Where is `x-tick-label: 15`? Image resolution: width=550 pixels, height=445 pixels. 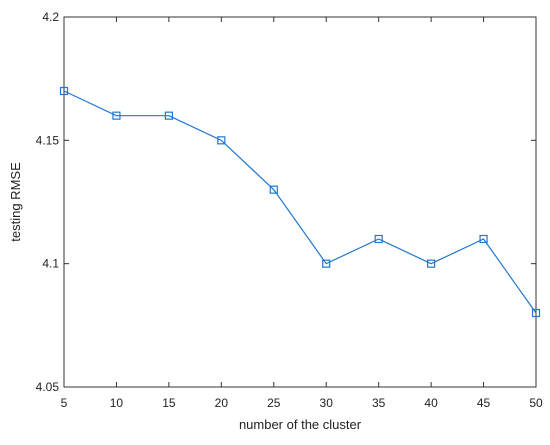
x-tick-label: 15 is located at coordinates (169, 403).